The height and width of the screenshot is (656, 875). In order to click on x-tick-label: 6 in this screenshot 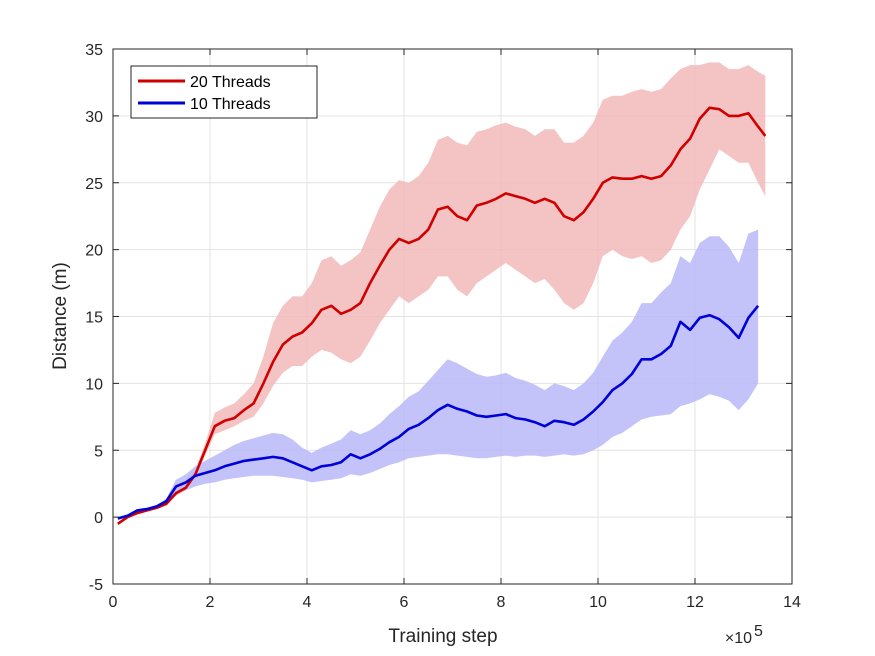, I will do `click(404, 602)`.